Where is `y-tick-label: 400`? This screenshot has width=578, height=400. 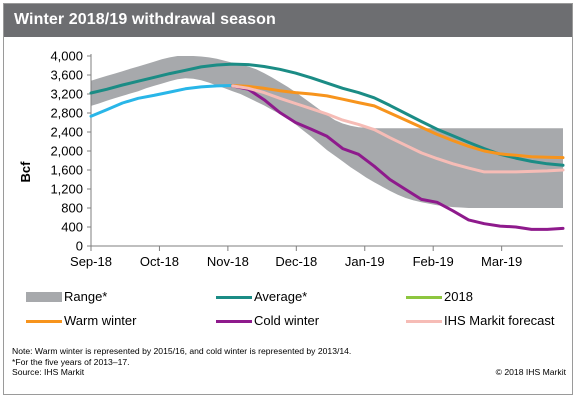
y-tick-label: 400 is located at coordinates (72, 227).